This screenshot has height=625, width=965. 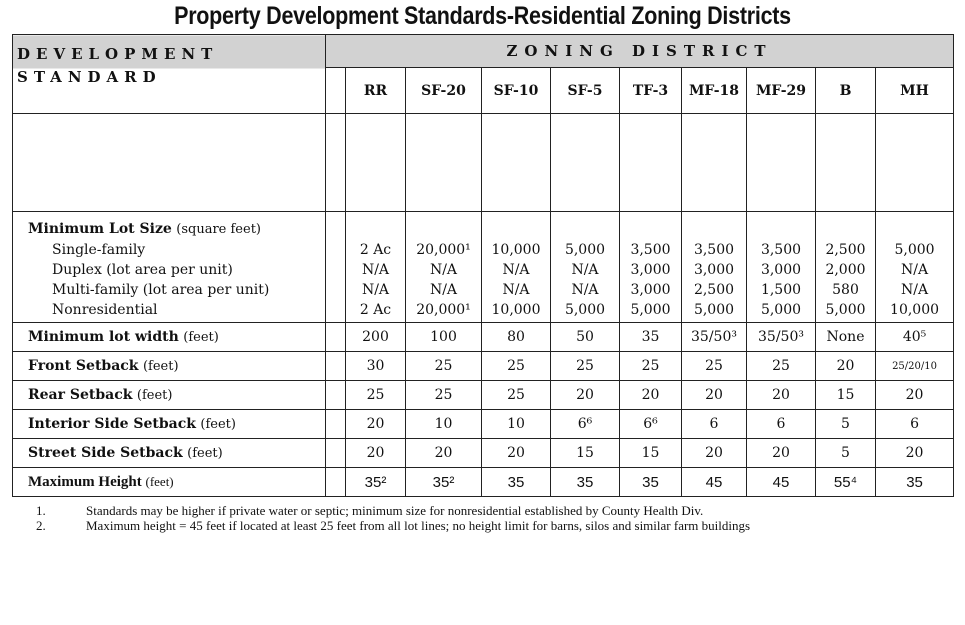 I want to click on row-label-text: Street Side Setback, so click(x=105, y=453).